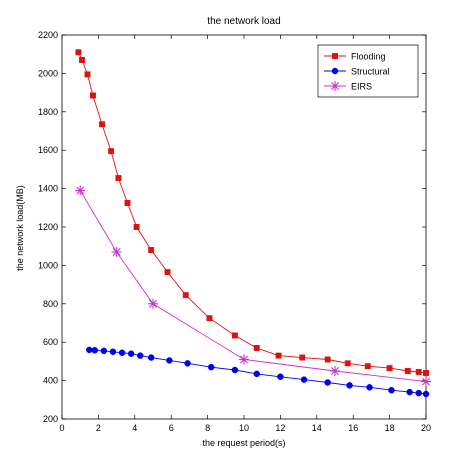 The width and height of the screenshot is (469, 469). Describe the element at coordinates (335, 56) in the screenshot. I see `legend-marker-flooding` at that location.